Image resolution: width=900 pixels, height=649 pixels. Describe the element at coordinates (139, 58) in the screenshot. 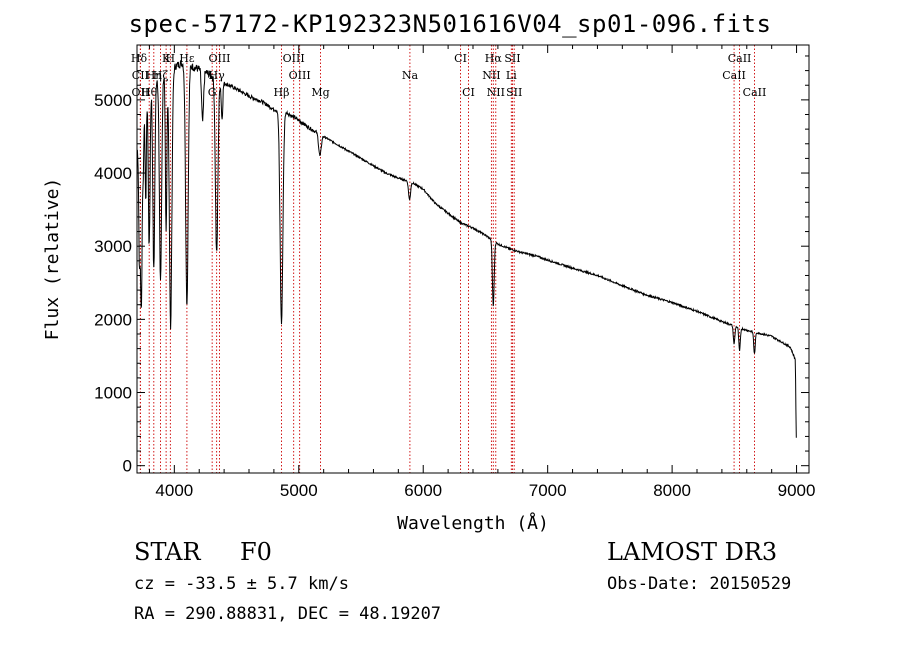

I see `line-label: Hδ` at that location.